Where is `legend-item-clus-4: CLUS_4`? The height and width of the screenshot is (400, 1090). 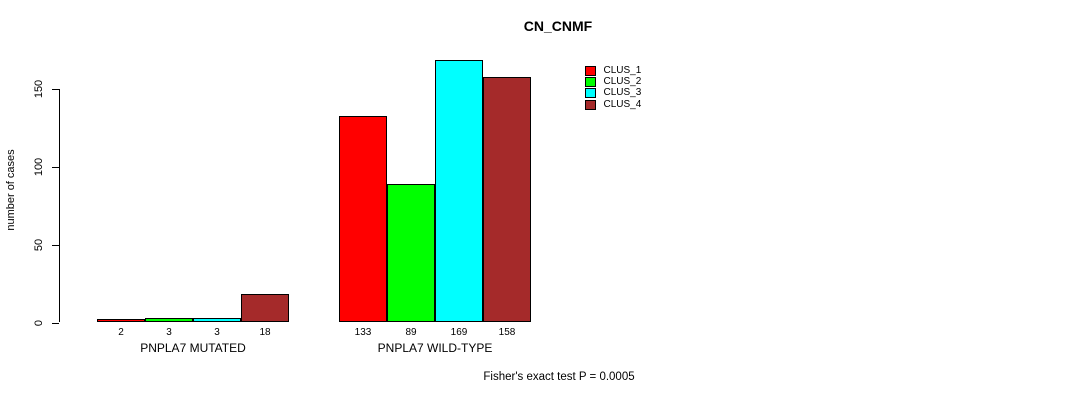
legend-item-clus-4: CLUS_4 is located at coordinates (613, 104).